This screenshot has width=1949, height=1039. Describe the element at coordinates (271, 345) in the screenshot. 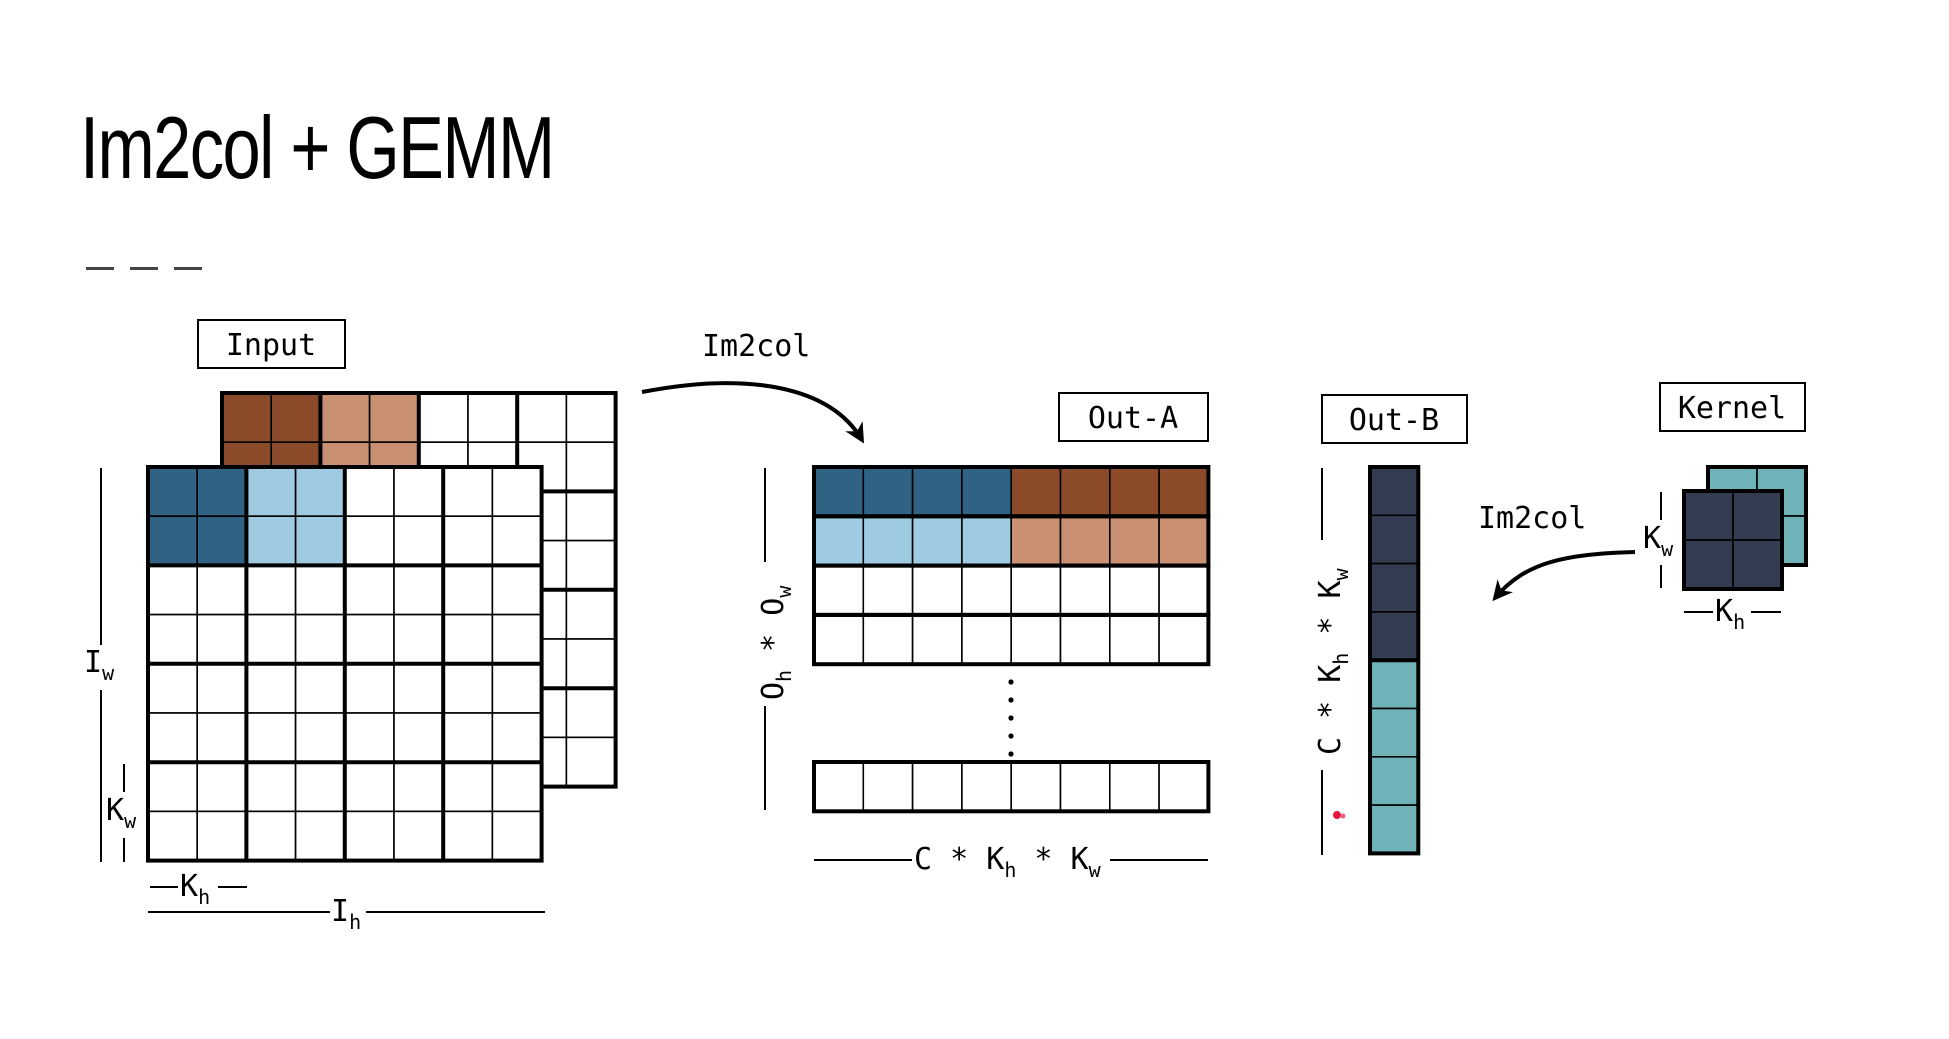

I see `input-label: Input` at that location.